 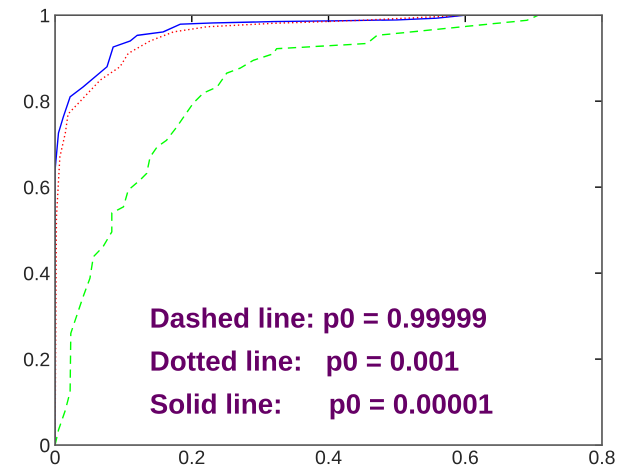 What do you see at coordinates (465, 457) in the screenshot?
I see `x-tick-label: 0.6` at bounding box center [465, 457].